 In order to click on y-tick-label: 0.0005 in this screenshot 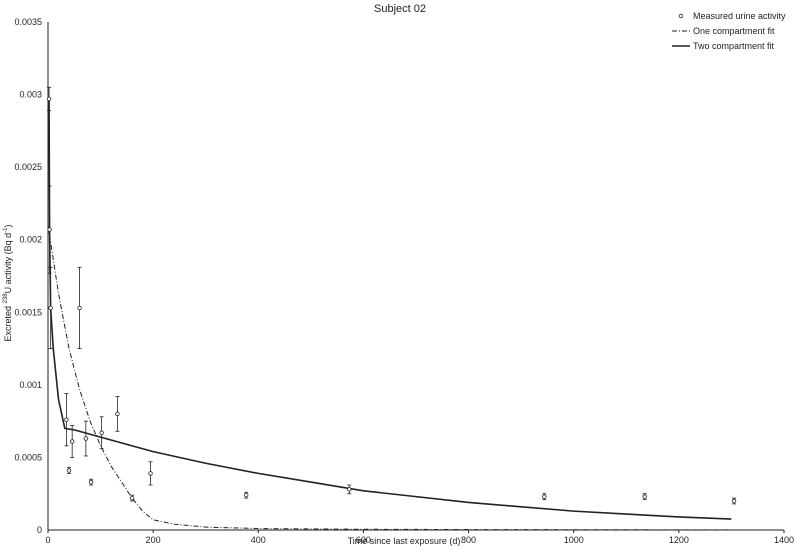, I will do `click(28, 457)`.